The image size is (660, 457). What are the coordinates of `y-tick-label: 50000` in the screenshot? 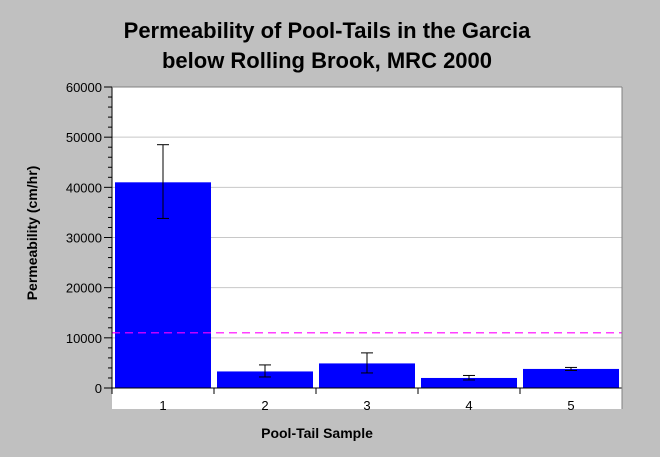 It's located at (84, 137).